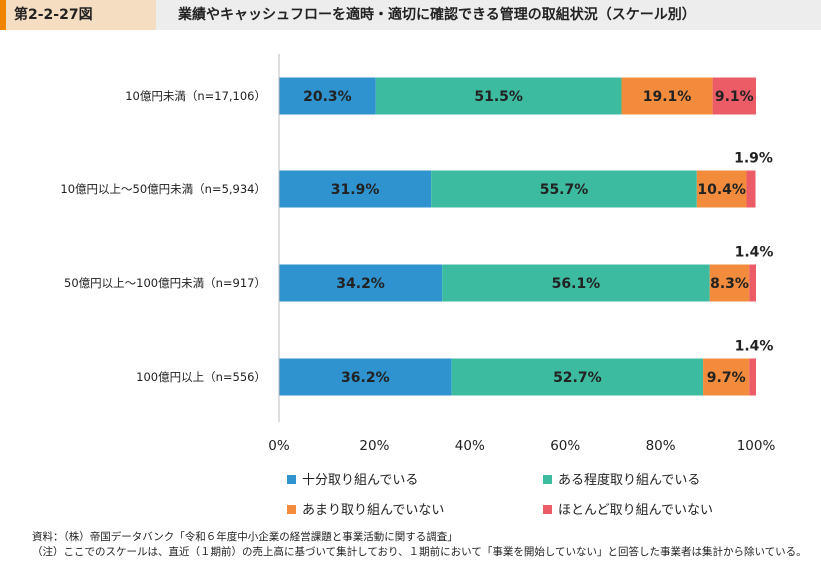  Describe the element at coordinates (629, 480) in the screenshot. I see `legend-label: ある程度取り組んでいる` at that location.